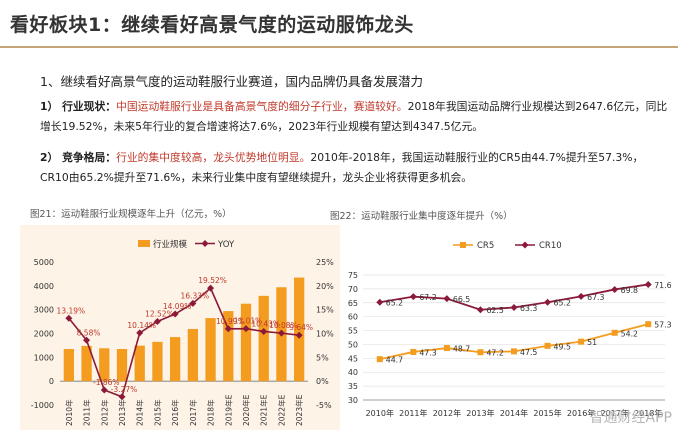 The height and width of the screenshot is (433, 678). I want to click on page-title: 看好板块1：继续看好高景气度的运动服饰龙头, so click(212, 25).